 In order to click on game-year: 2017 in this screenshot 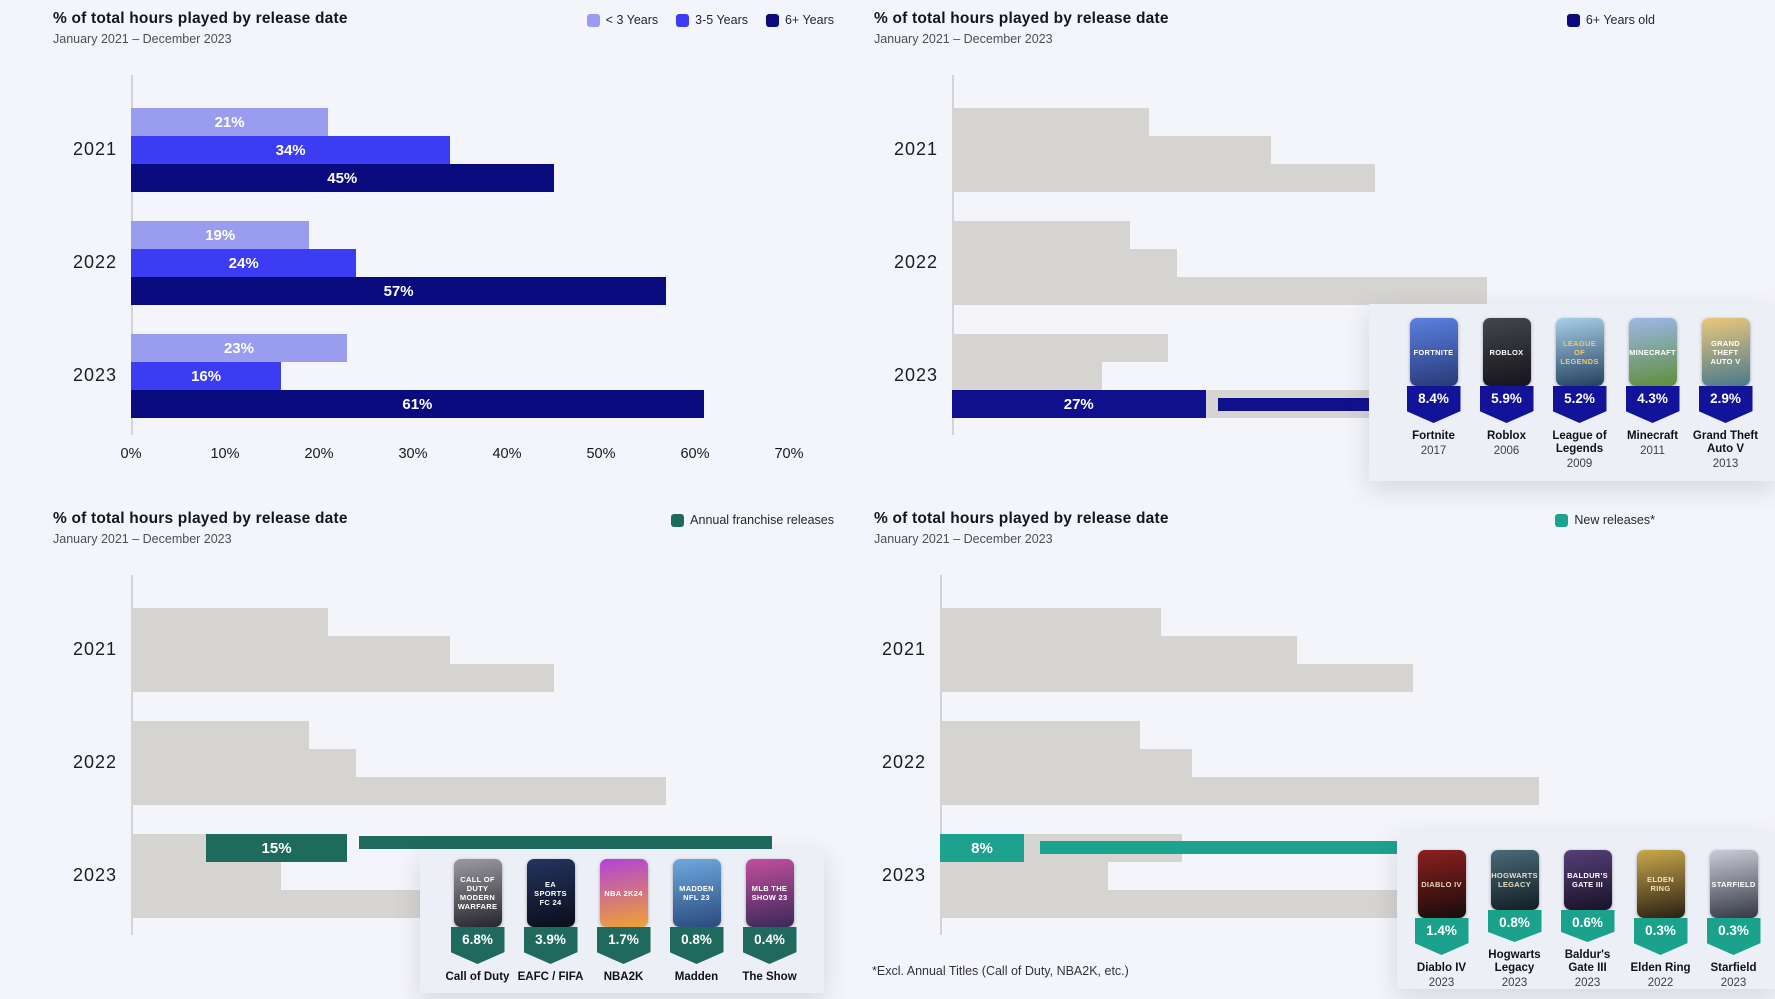, I will do `click(1433, 451)`.